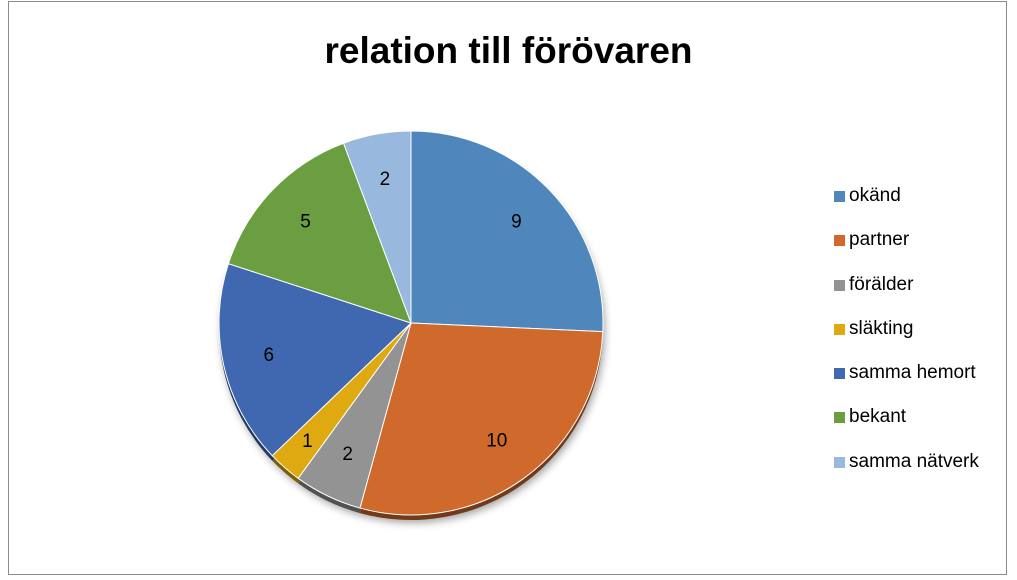 The height and width of the screenshot is (580, 1017). I want to click on data-label-5: 6, so click(268, 355).